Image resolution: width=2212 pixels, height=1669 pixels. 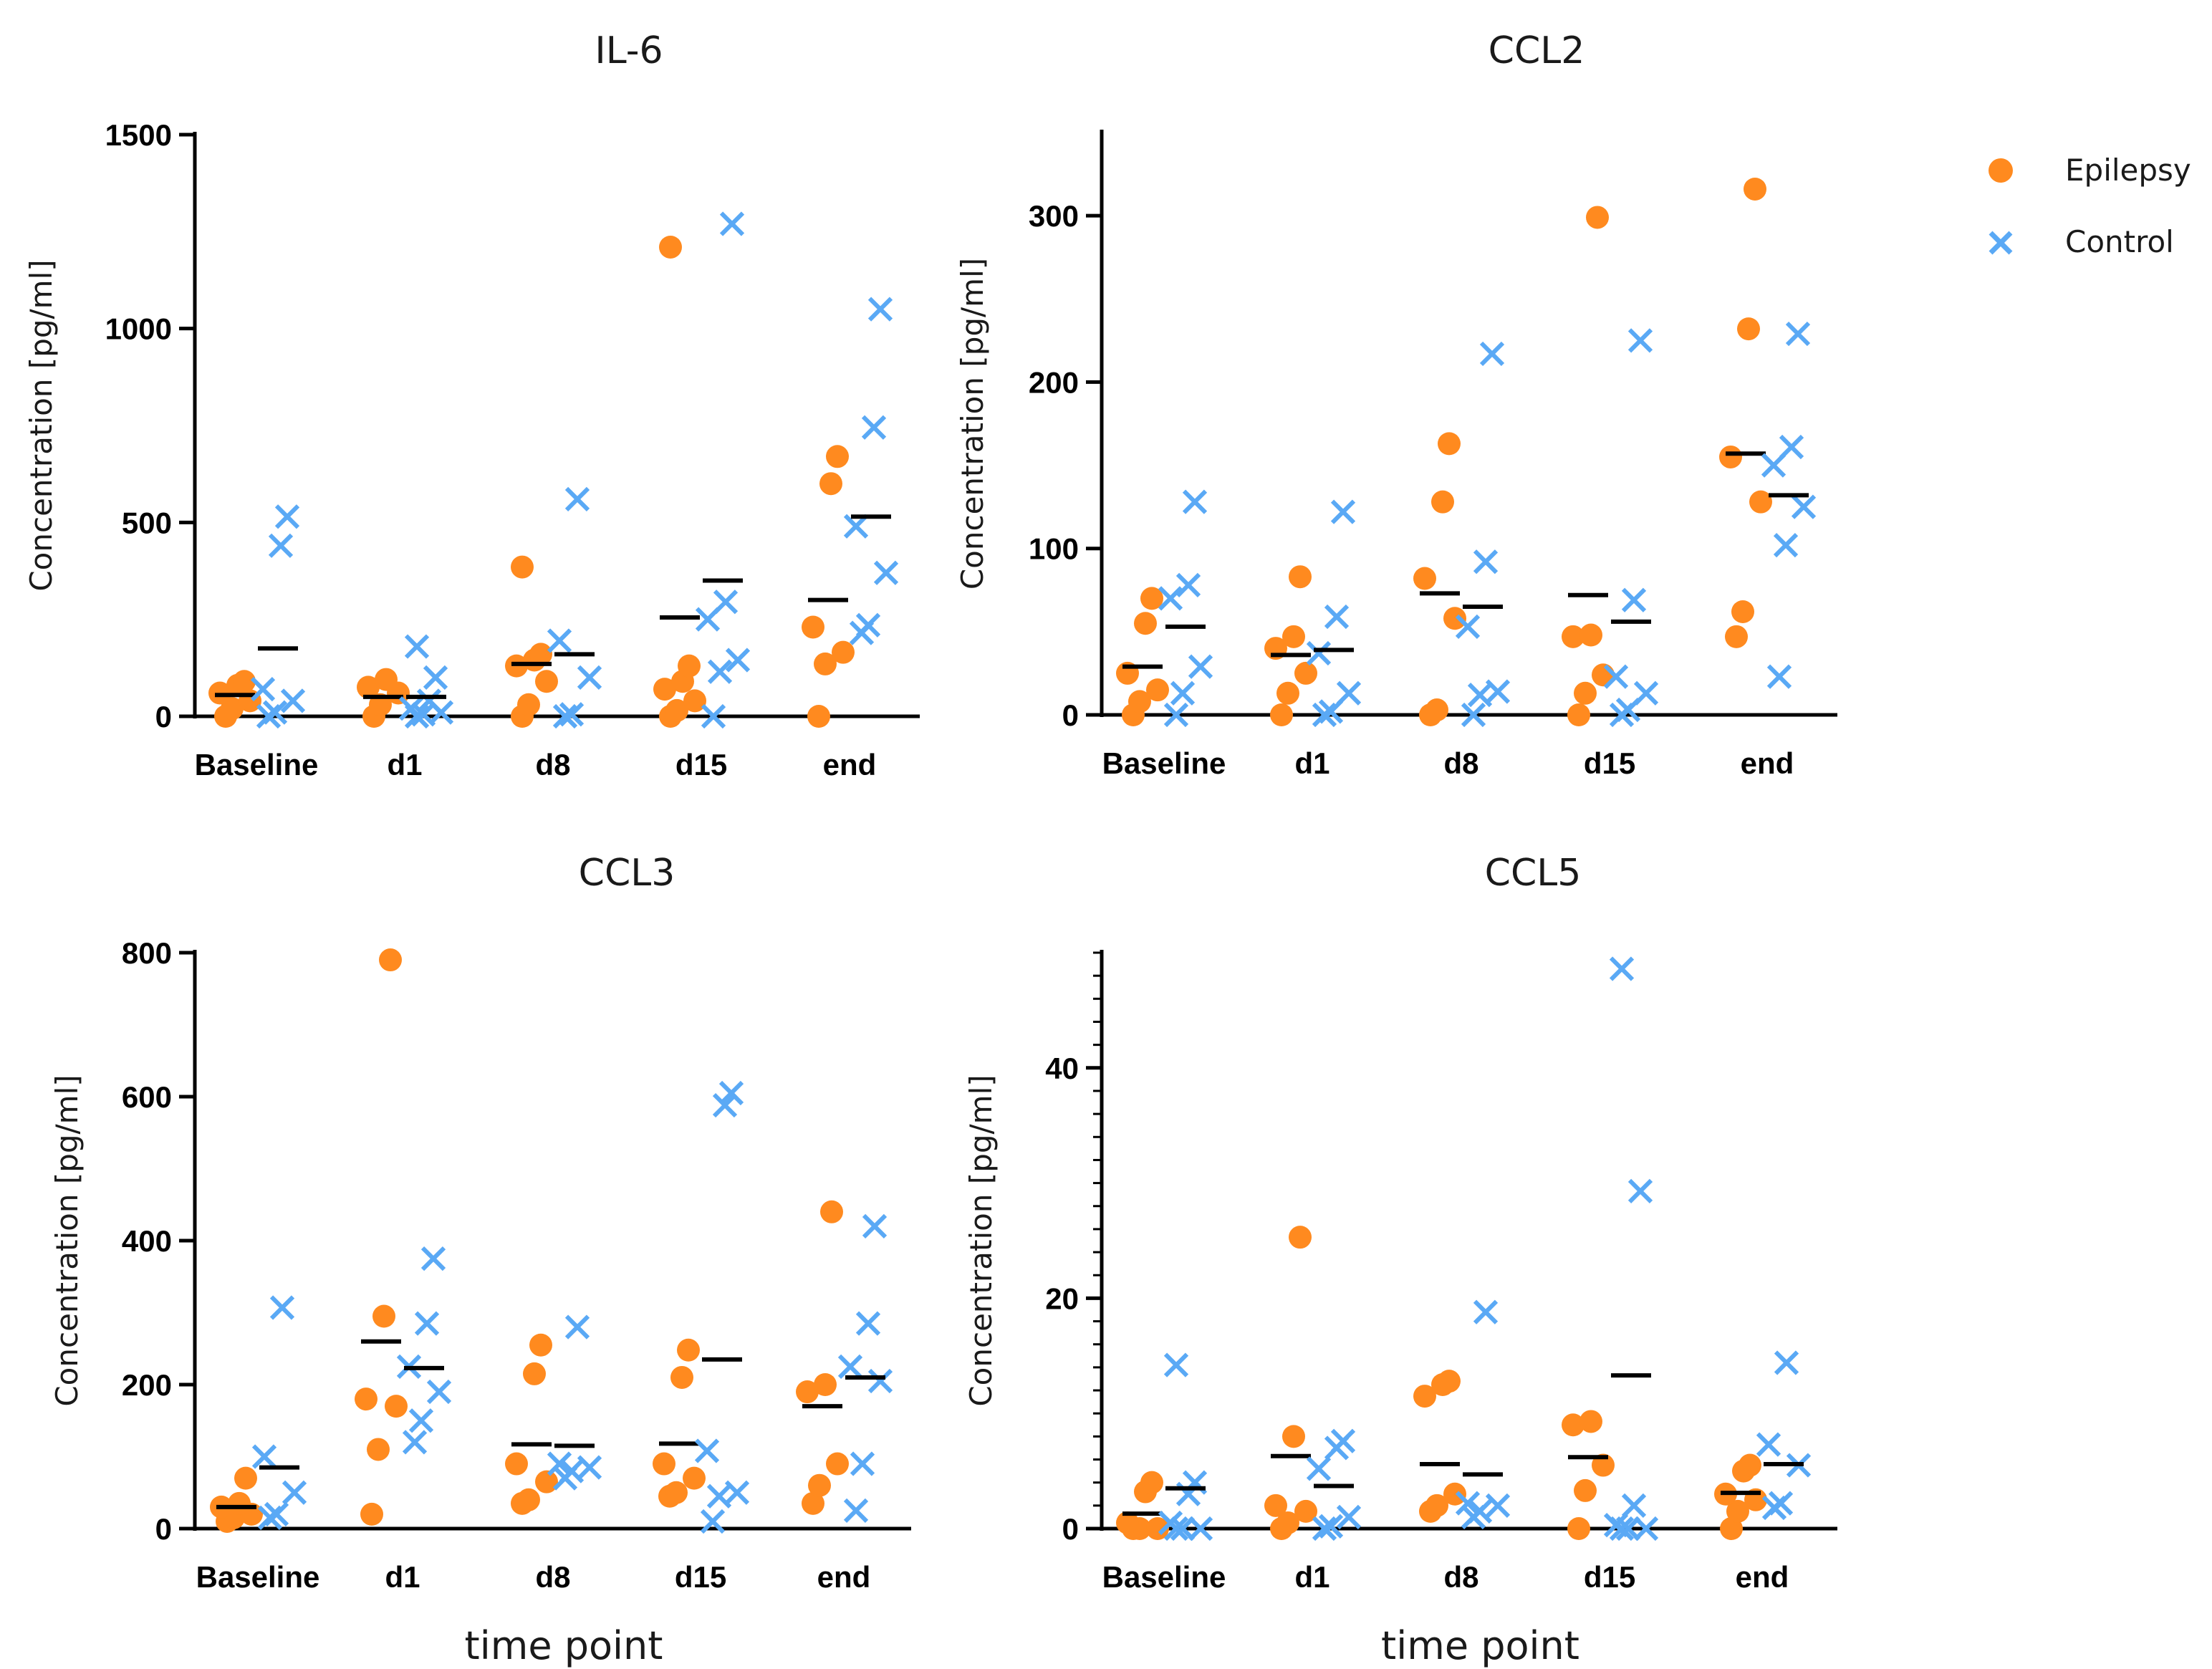 What do you see at coordinates (1762, 1577) in the screenshot?
I see `x-tick-label: end` at bounding box center [1762, 1577].